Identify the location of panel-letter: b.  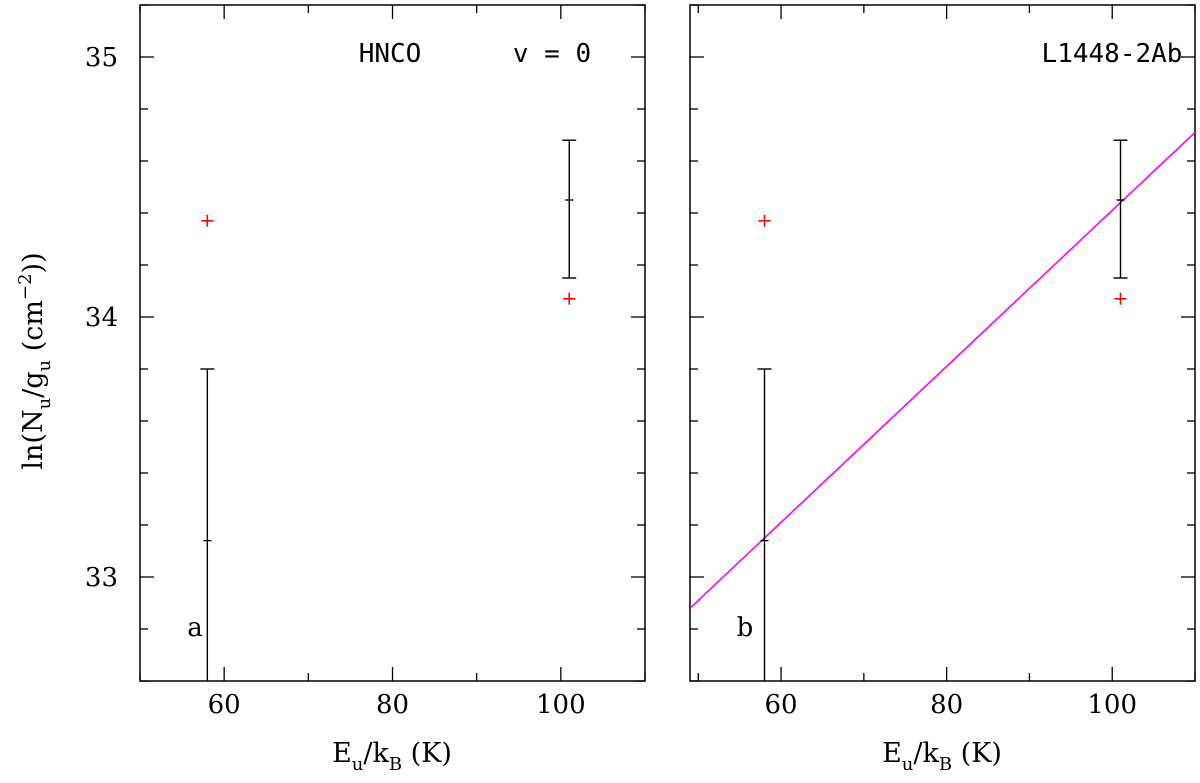
(745, 628).